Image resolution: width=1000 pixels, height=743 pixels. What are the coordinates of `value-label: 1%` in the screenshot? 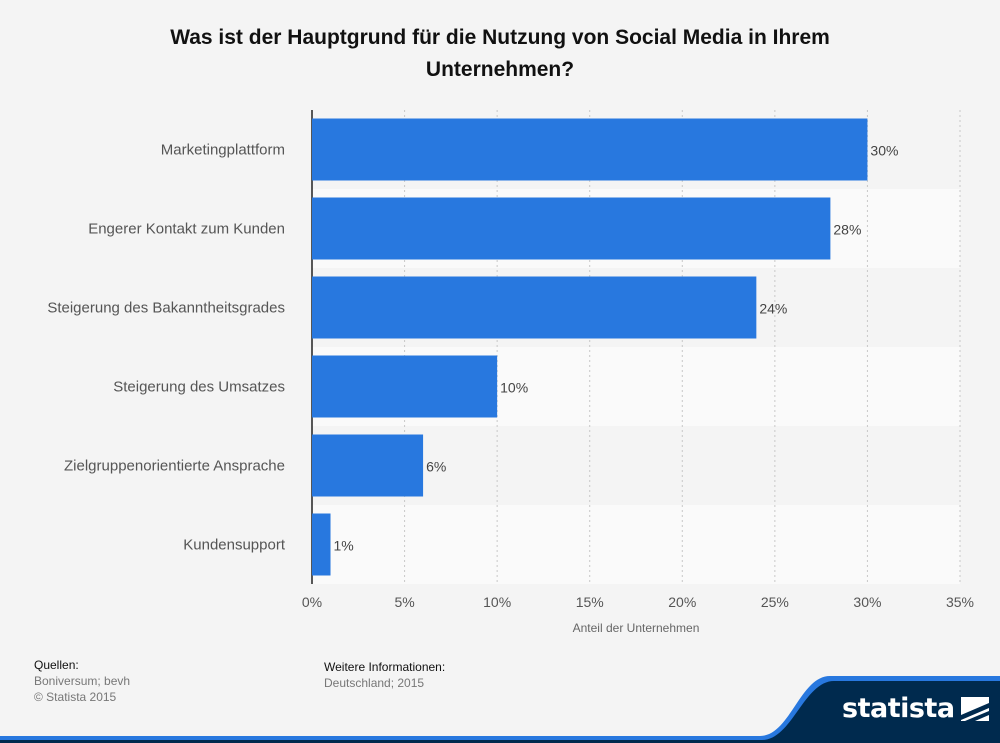 It's located at (344, 546).